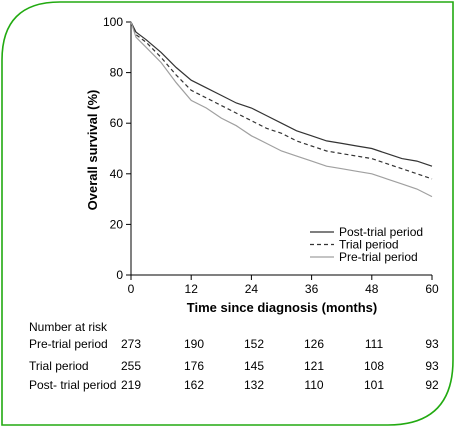 Image resolution: width=455 pixels, height=427 pixels. I want to click on risk-cell: 162, so click(194, 385).